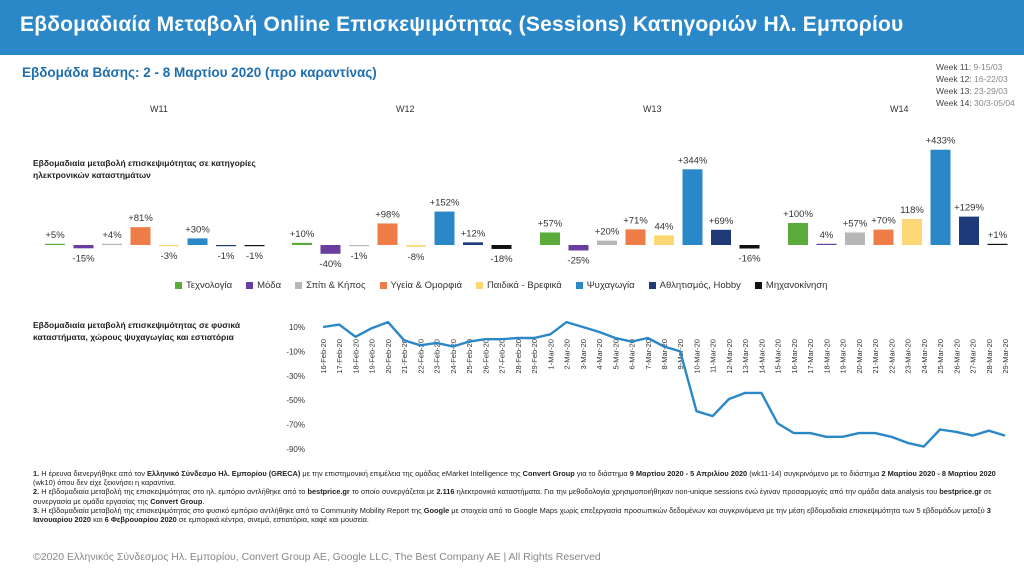 The image size is (1024, 576). I want to click on bar-data-label: +81%, so click(140, 218).